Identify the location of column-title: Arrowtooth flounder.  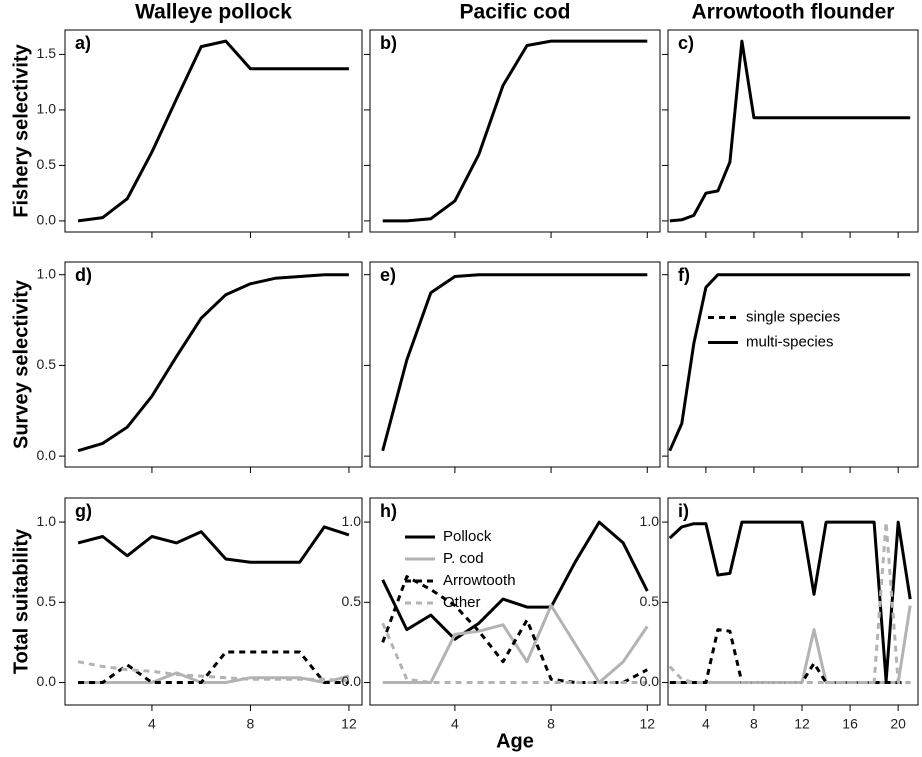
(793, 12).